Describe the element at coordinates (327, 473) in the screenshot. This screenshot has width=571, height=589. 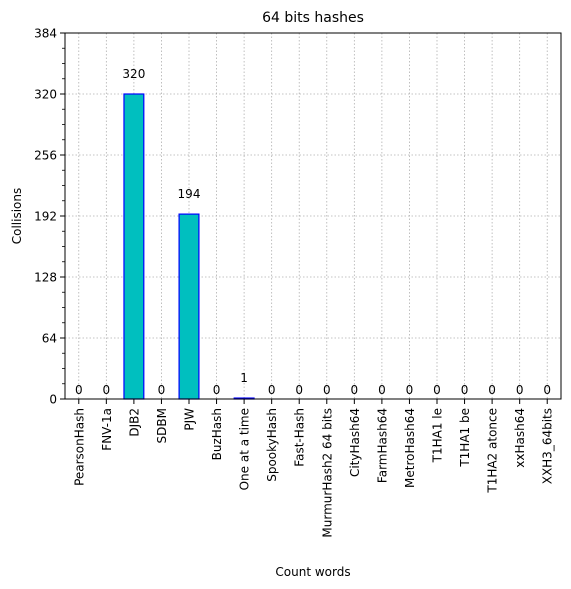
I see `x-tick-label: MurmurHash2 64 bits` at that location.